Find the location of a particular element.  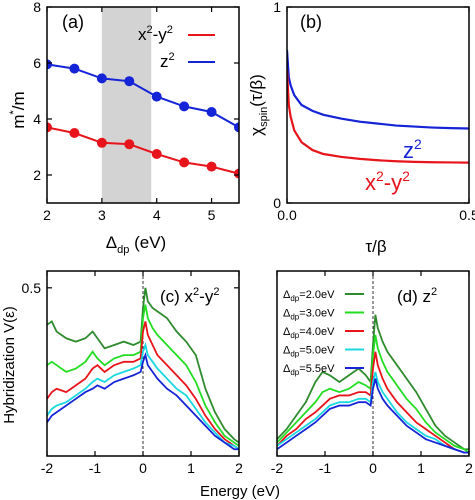

legend-label-dp-5-0ev: Δdp=5.0eV is located at coordinates (309, 352).